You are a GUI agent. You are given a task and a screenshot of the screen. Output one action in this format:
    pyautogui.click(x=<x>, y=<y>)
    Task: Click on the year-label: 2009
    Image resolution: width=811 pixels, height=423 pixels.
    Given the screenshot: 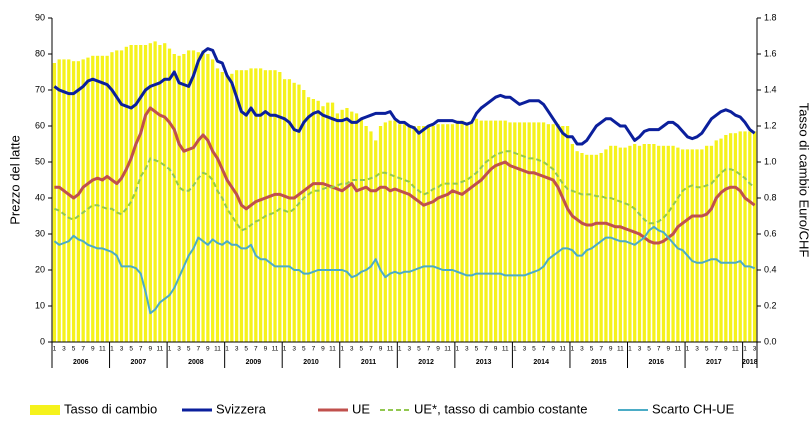 What is the action you would take?
    pyautogui.click(x=254, y=362)
    